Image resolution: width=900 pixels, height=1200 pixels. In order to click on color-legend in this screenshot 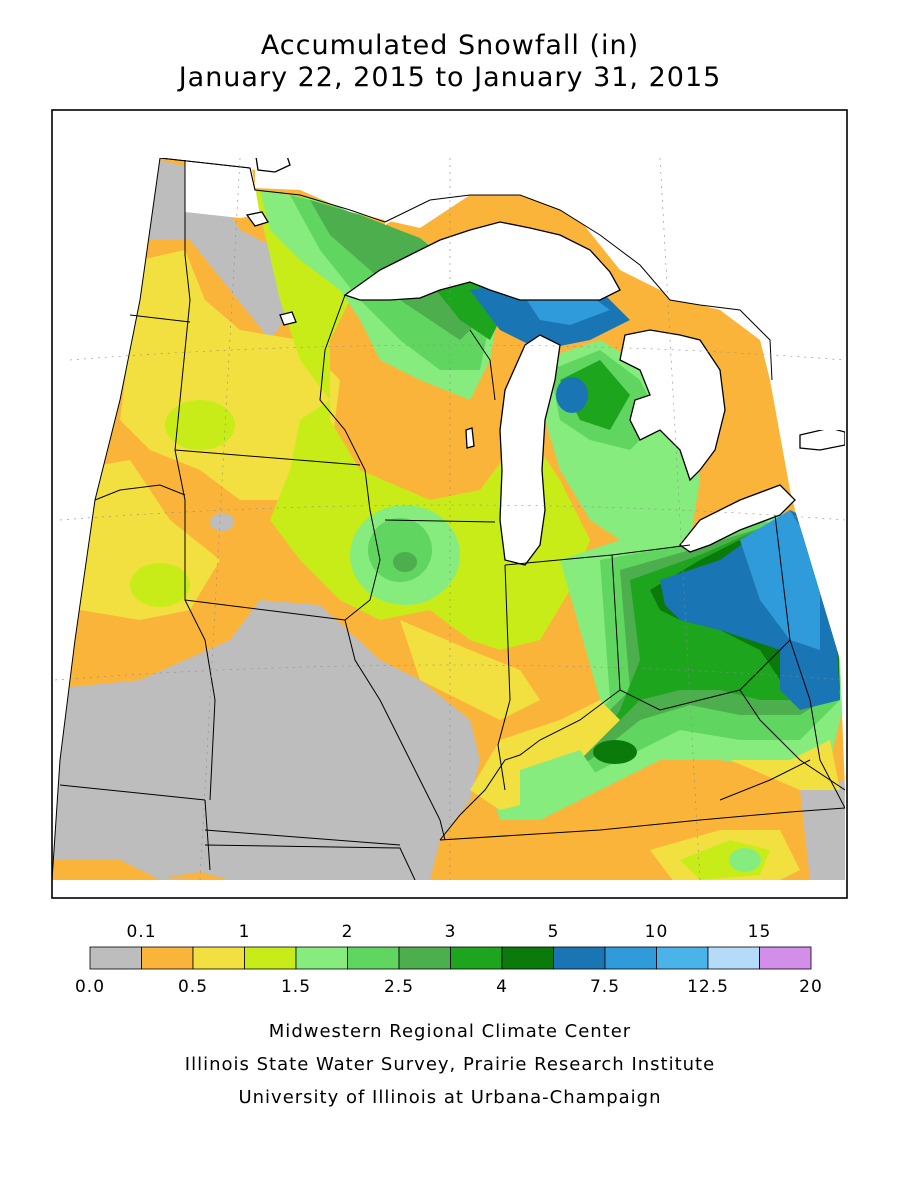, I will do `click(450, 958)`.